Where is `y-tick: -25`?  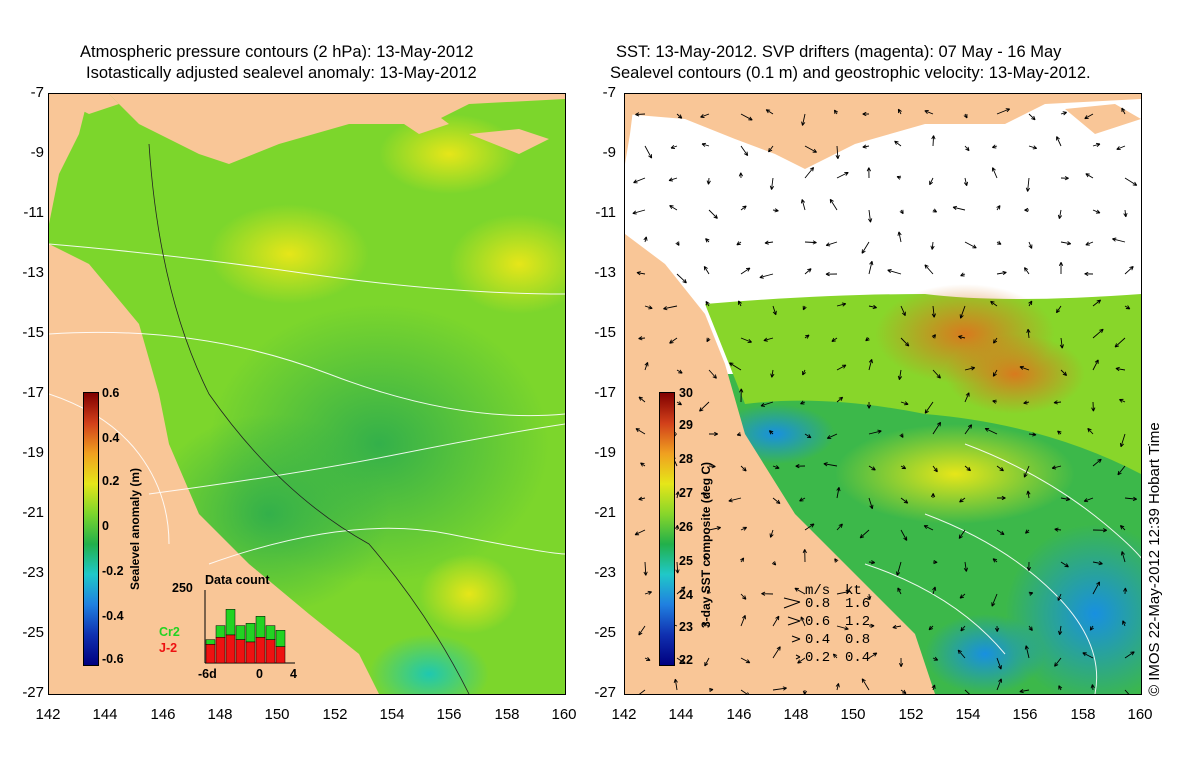 y-tick: -25 is located at coordinates (605, 632).